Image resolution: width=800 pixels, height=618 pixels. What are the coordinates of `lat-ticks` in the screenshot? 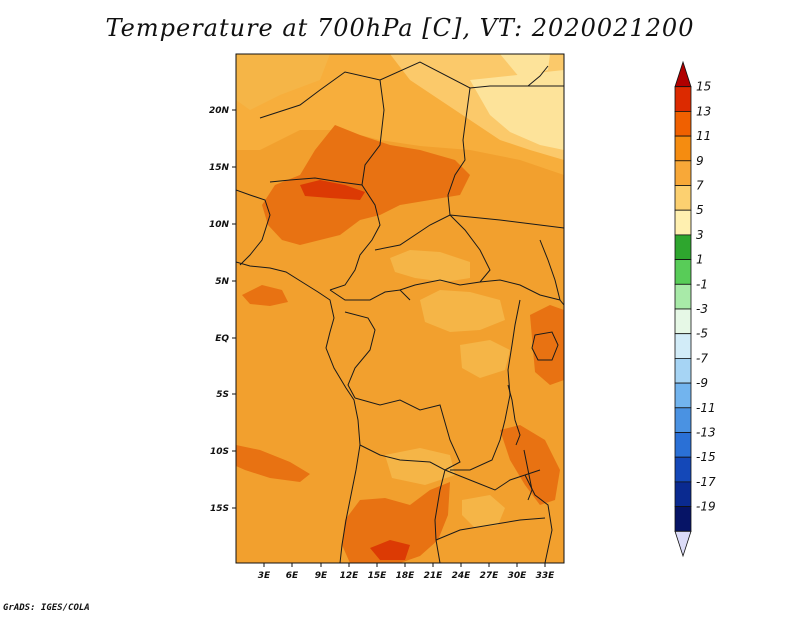 It's located at (234, 309).